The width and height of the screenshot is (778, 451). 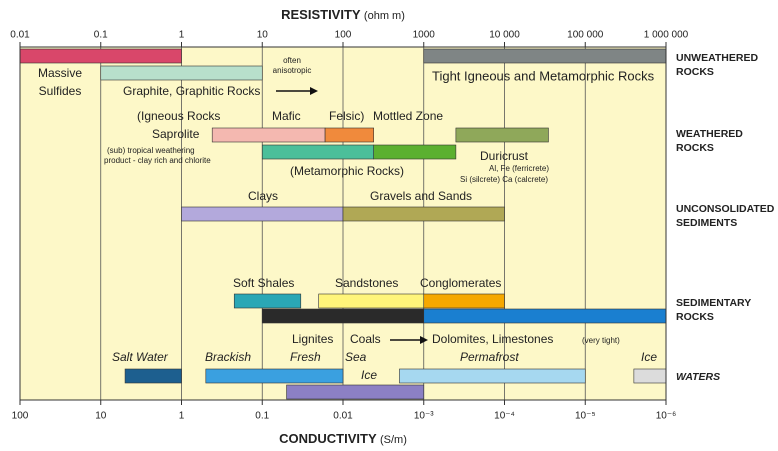 What do you see at coordinates (543, 75) in the screenshot?
I see `annotation: Tight Igneous and Metamorphic Rocks` at bounding box center [543, 75].